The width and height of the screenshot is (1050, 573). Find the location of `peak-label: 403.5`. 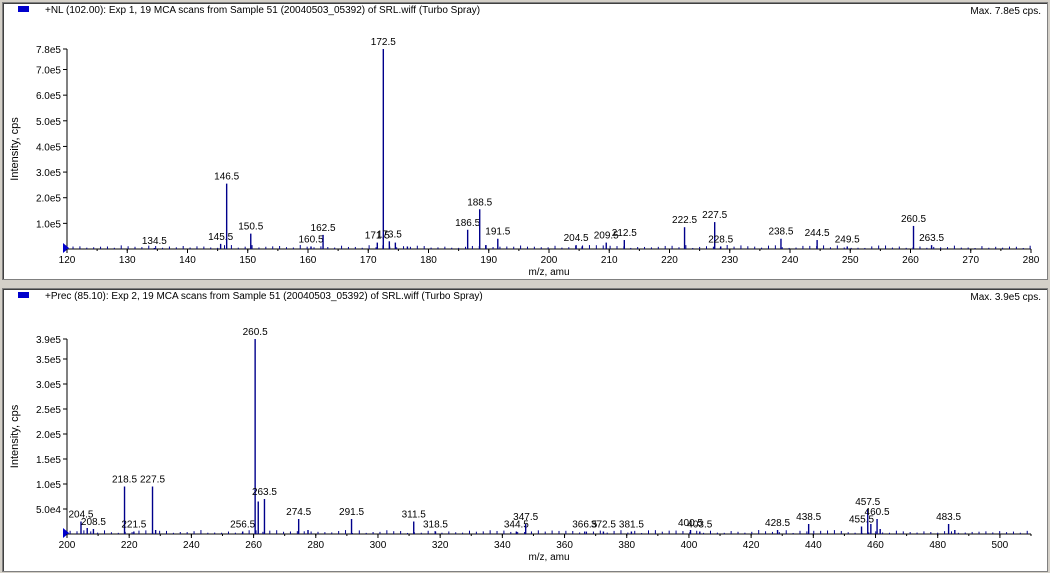

peak-label: 403.5 is located at coordinates (699, 525).